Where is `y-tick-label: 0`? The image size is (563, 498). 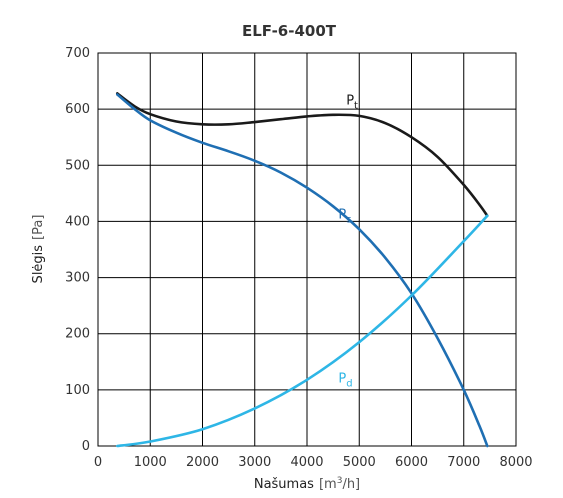 y-tick-label: 0 is located at coordinates (86, 446).